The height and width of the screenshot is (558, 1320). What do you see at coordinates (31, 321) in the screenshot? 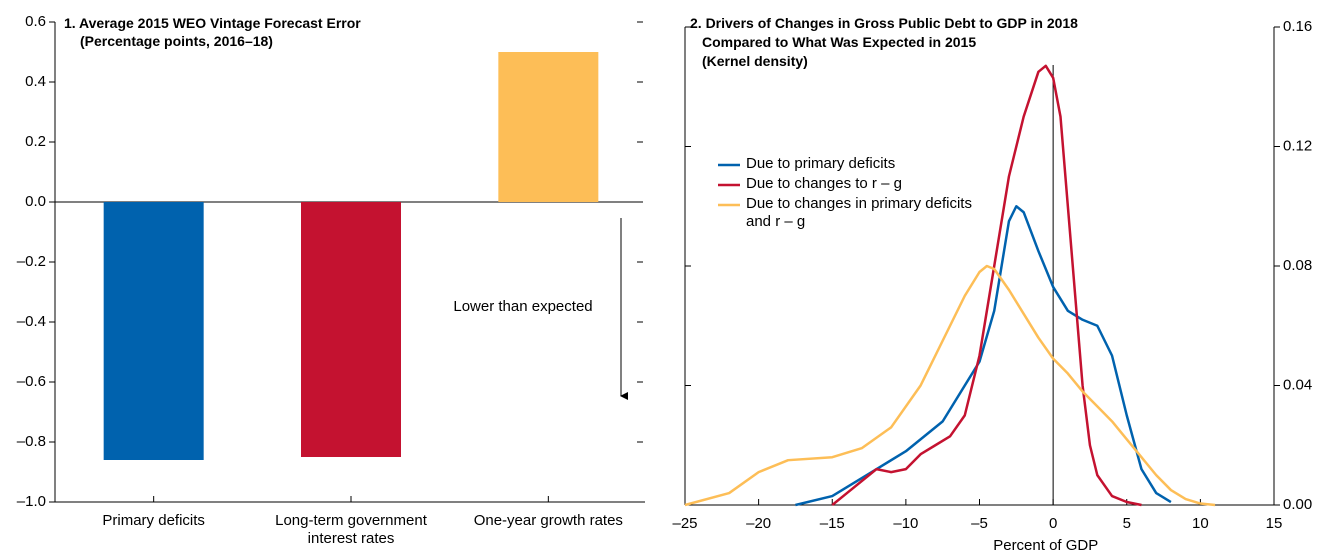
I see `y-tick-label: –0.4` at bounding box center [31, 321].